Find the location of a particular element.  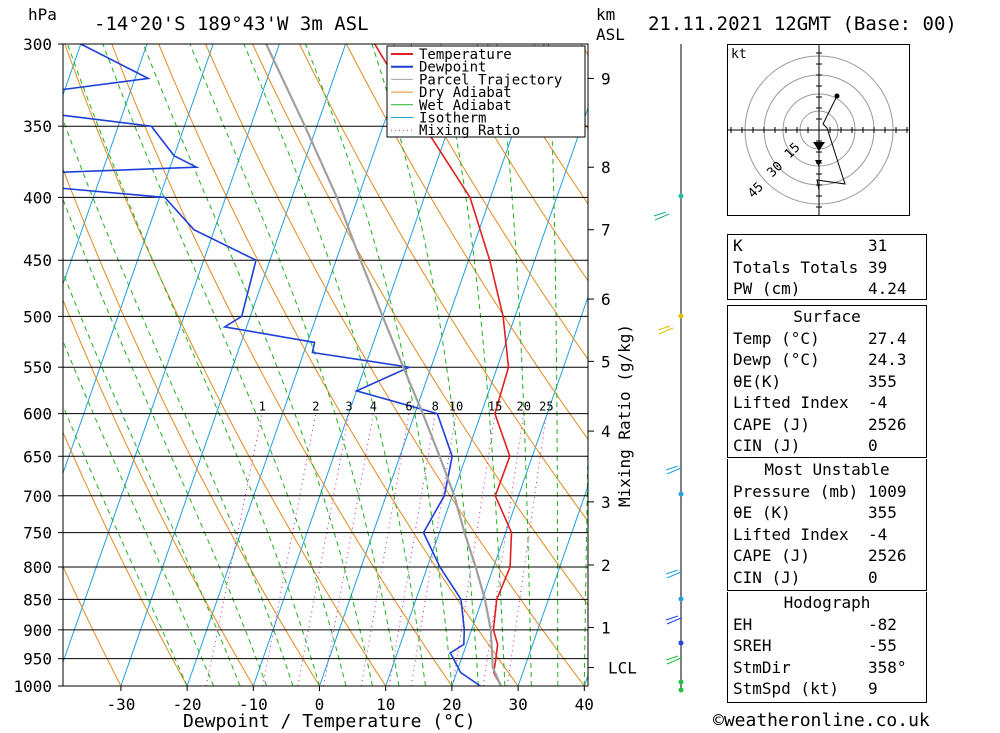

k-value: 31 is located at coordinates (878, 245).